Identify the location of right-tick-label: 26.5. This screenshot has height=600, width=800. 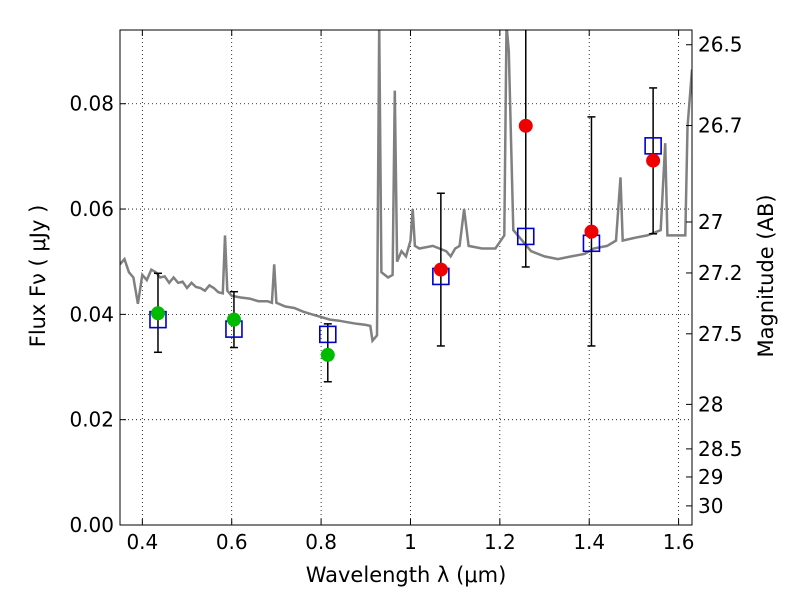
(720, 45).